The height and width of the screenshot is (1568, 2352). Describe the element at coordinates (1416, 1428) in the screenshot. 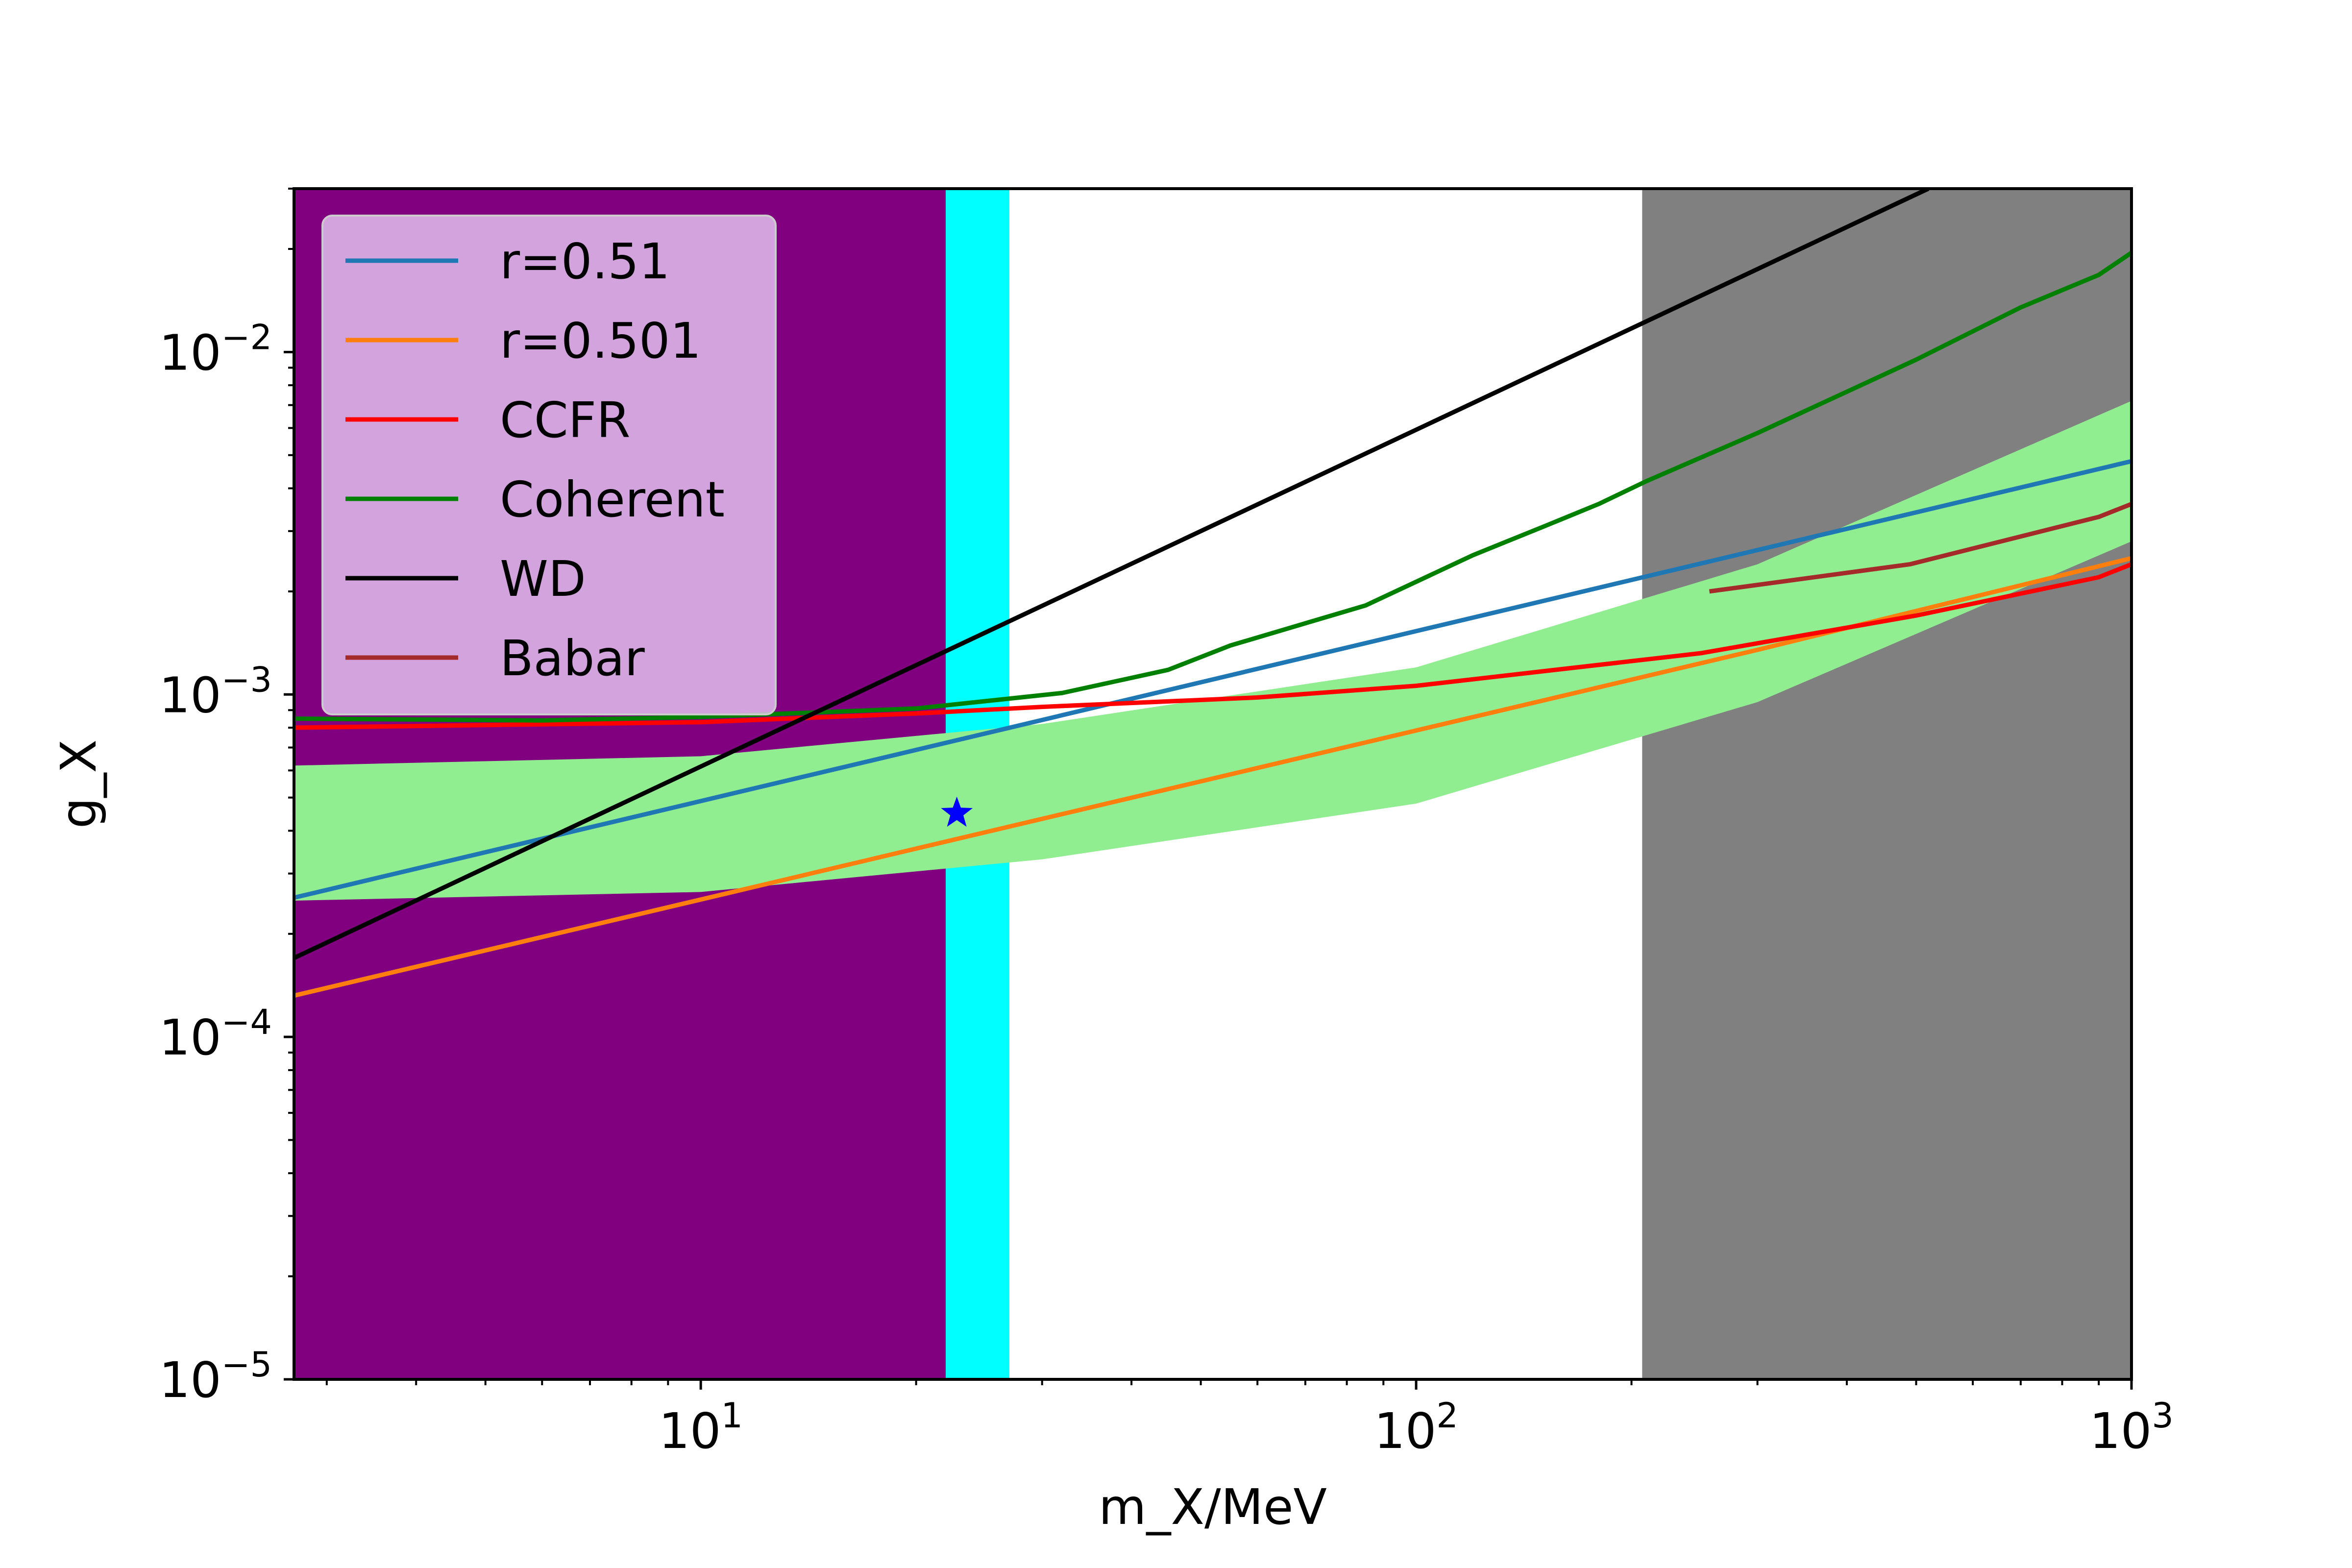

I see `x-tick-label-1: 10²` at that location.